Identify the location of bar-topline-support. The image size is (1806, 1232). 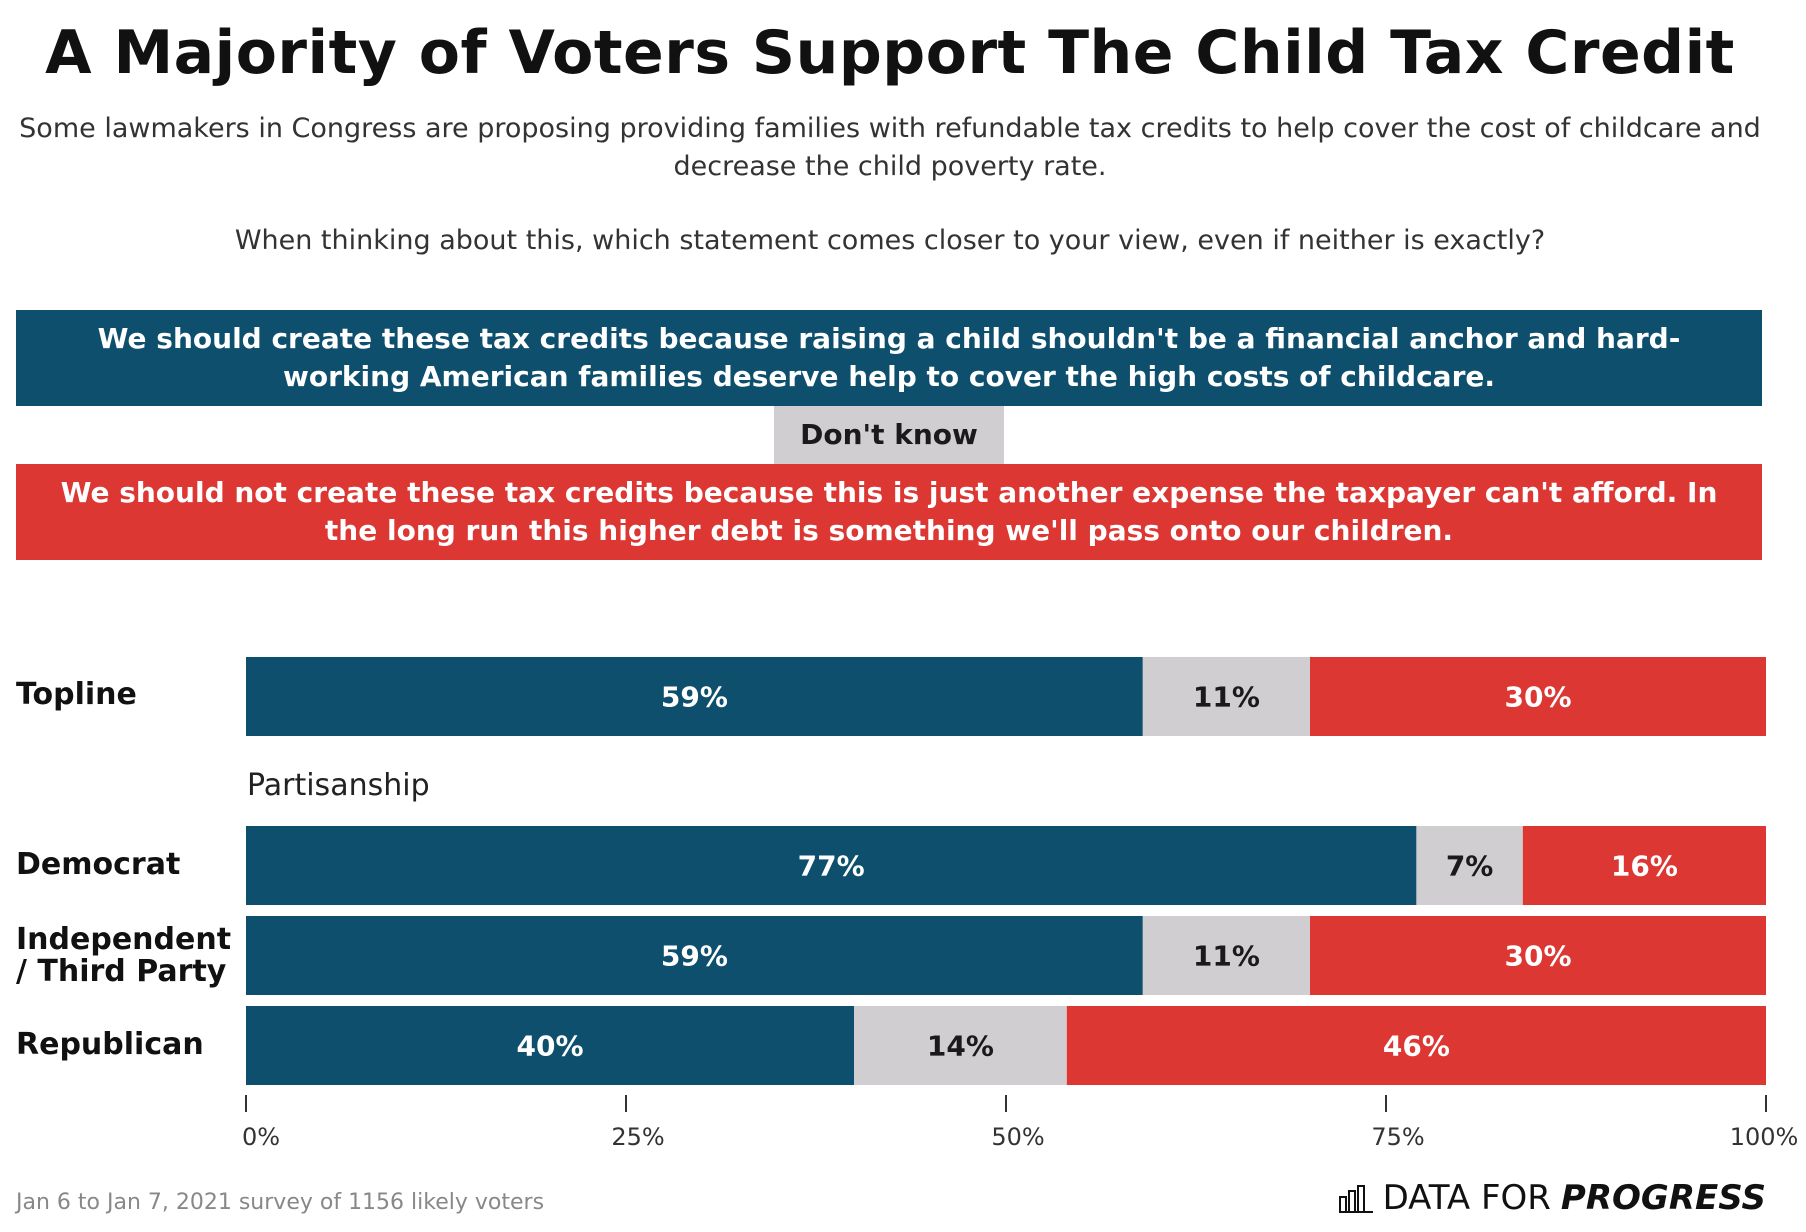
(694, 696).